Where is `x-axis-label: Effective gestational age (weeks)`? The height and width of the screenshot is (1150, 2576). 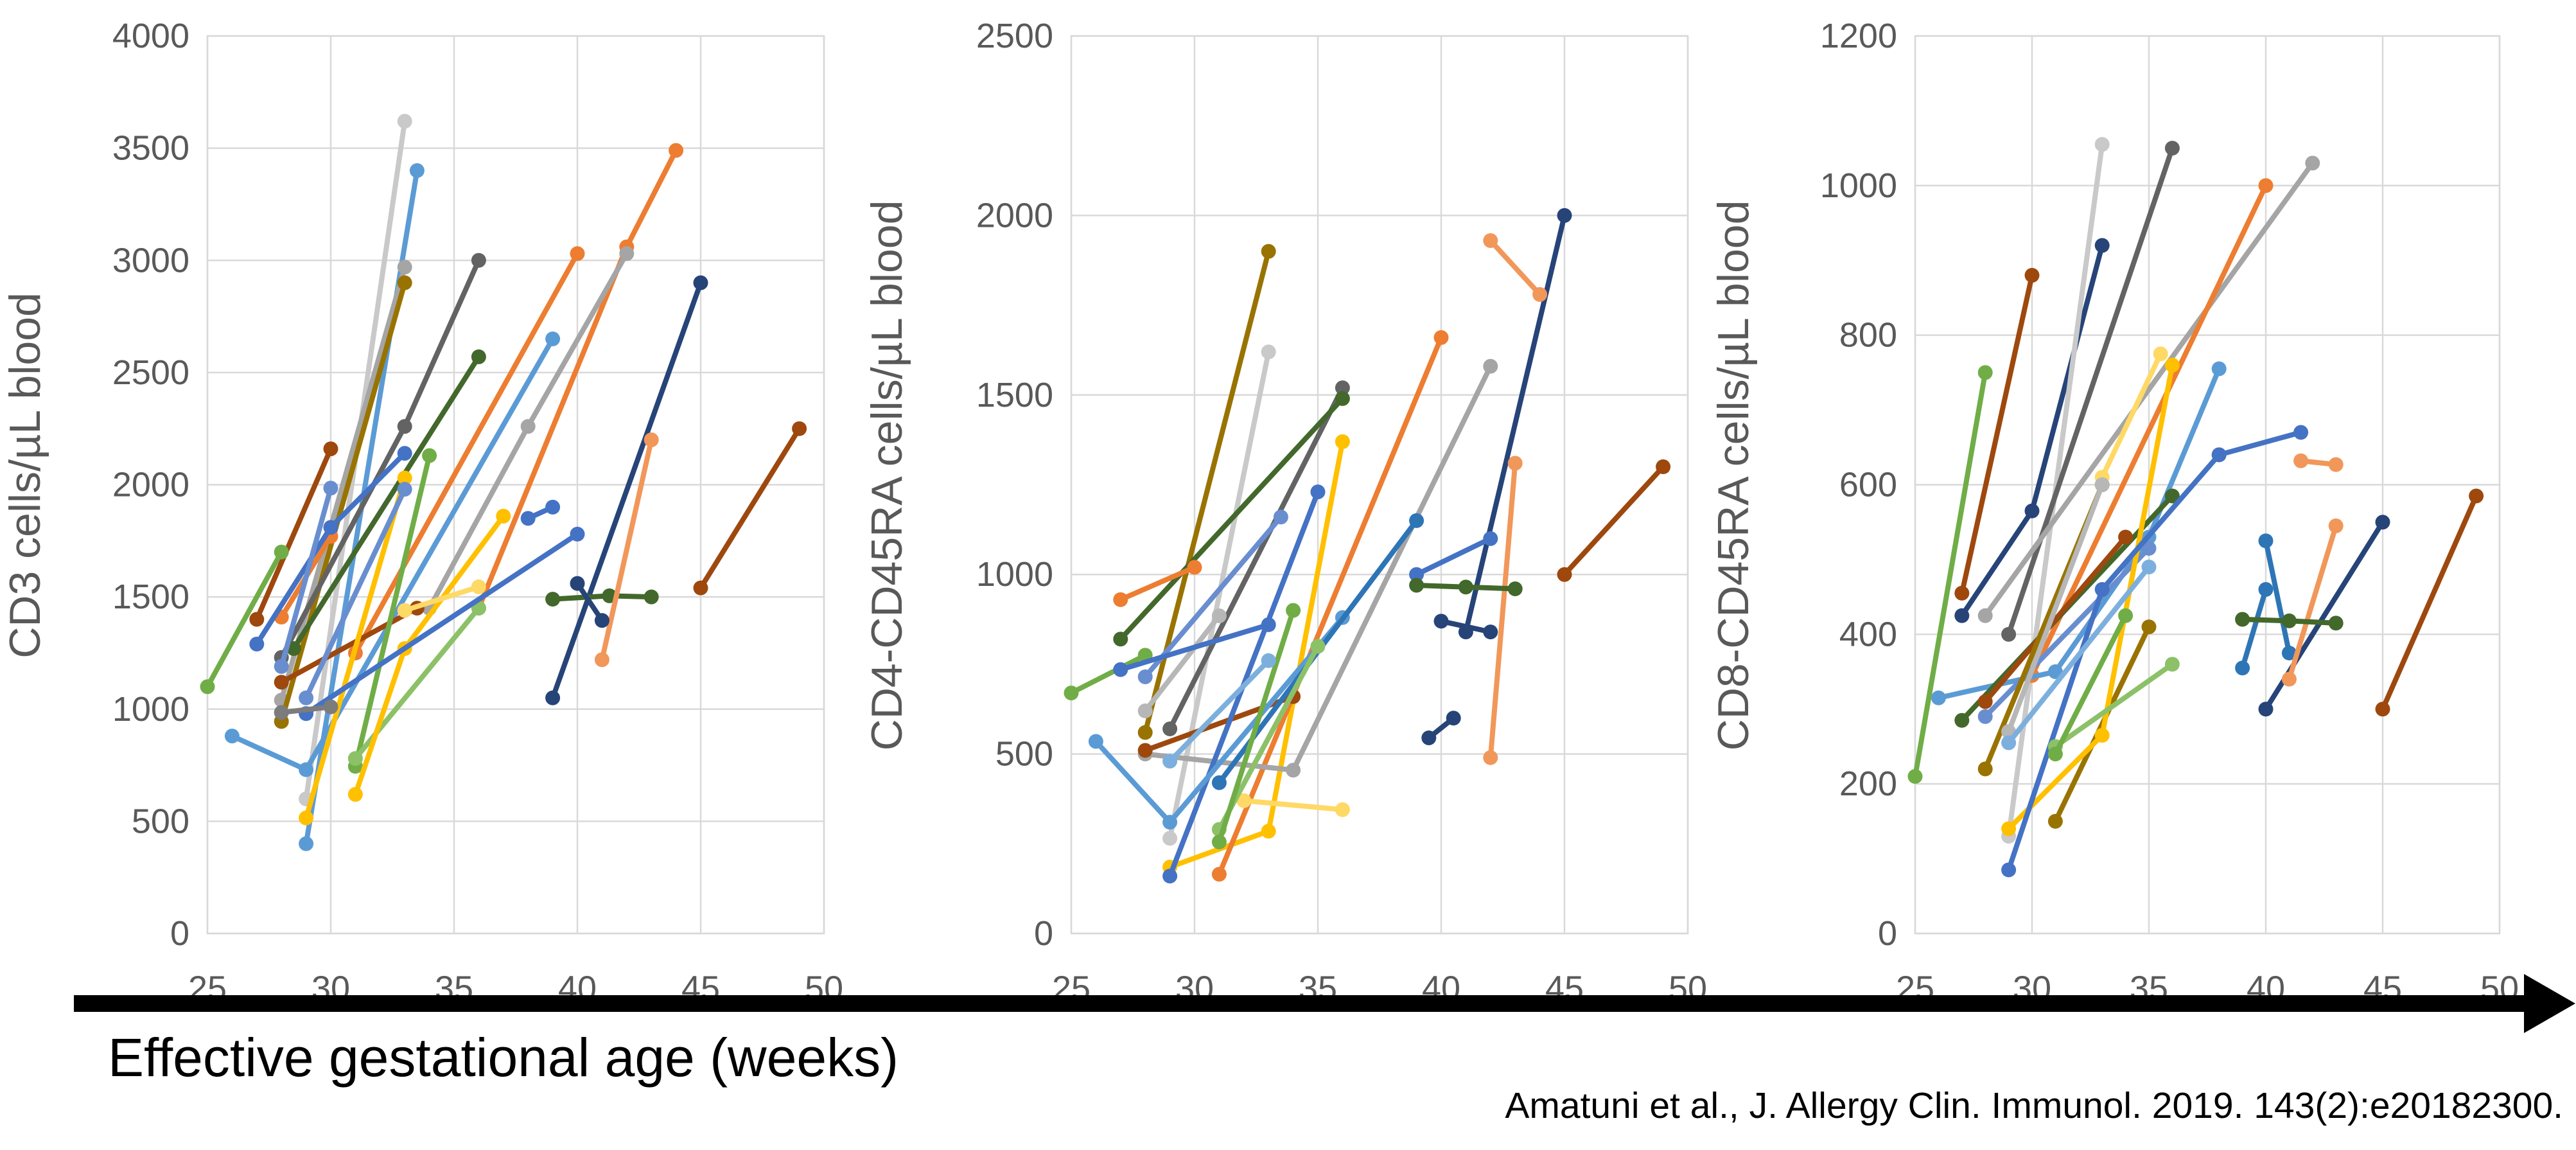
x-axis-label: Effective gestational age (weeks) is located at coordinates (503, 1057).